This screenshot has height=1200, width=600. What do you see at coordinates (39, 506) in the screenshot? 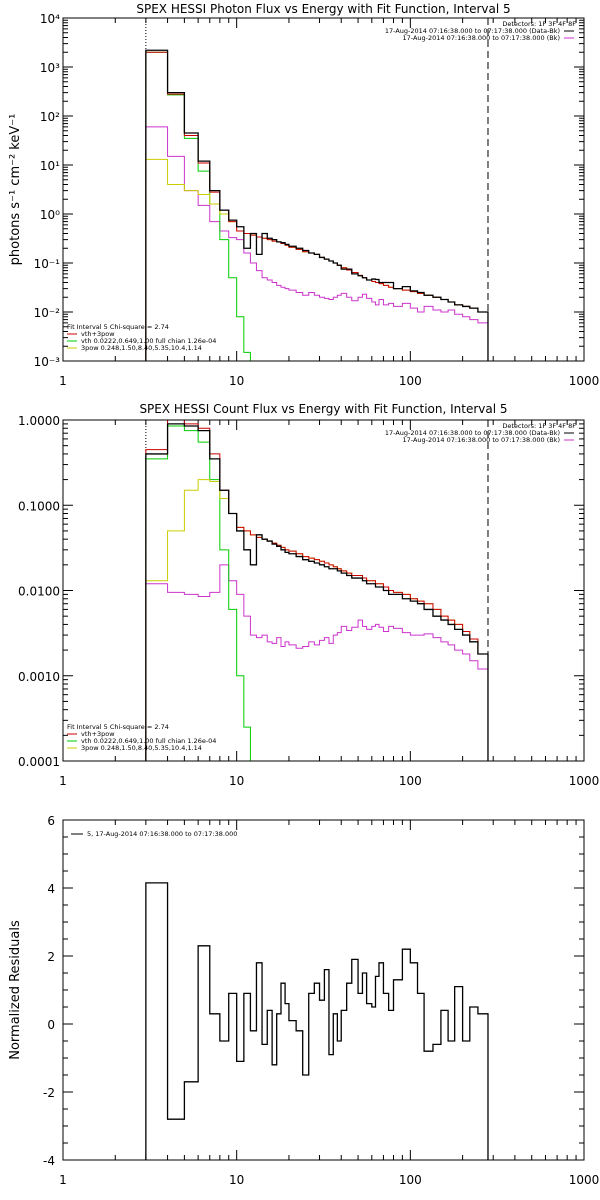
I see `y-tick-label: 0.1000` at bounding box center [39, 506].